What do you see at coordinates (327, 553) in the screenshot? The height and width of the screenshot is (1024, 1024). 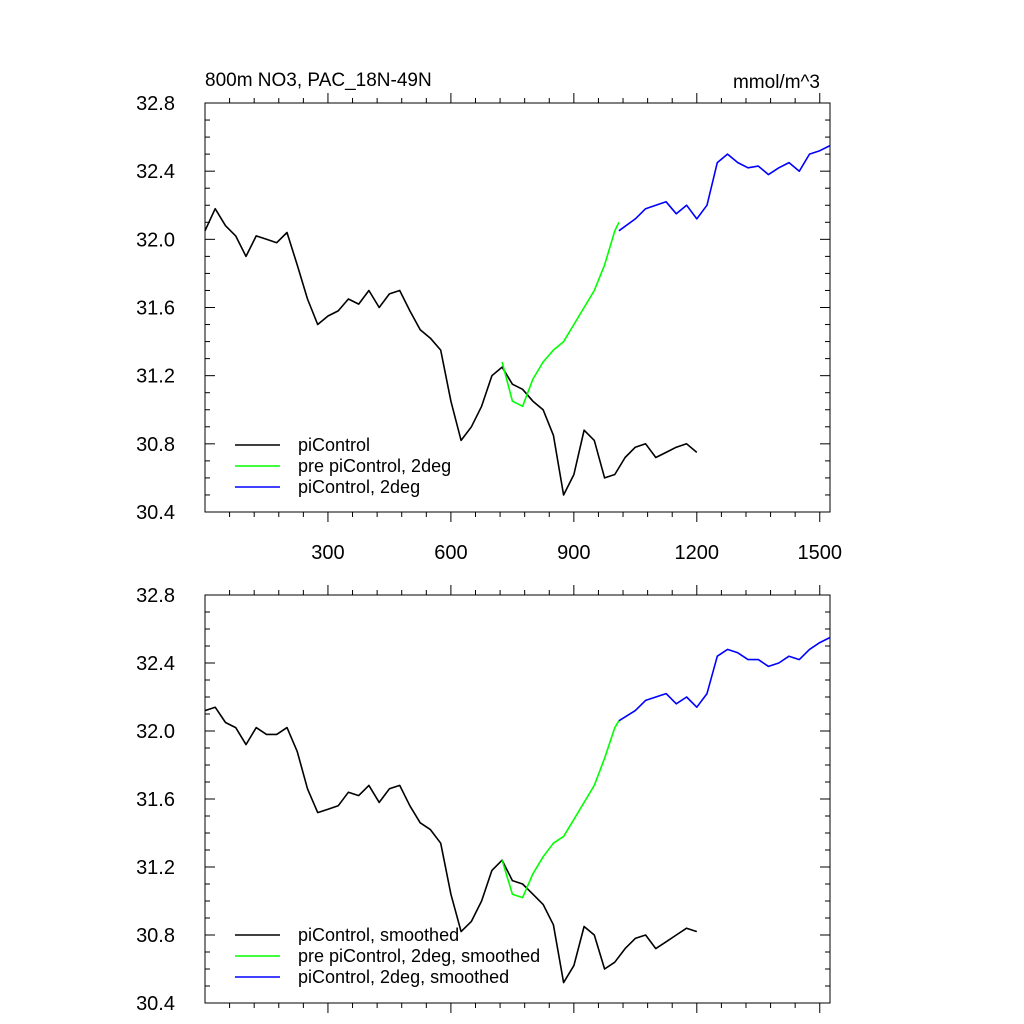 I see `x-tick-label: 300` at bounding box center [327, 553].